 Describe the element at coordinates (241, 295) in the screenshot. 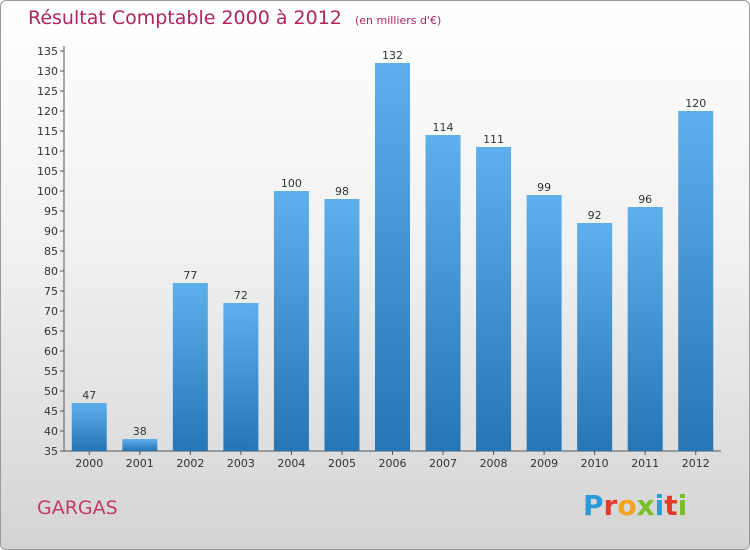

I see `value-label: 72` at that location.